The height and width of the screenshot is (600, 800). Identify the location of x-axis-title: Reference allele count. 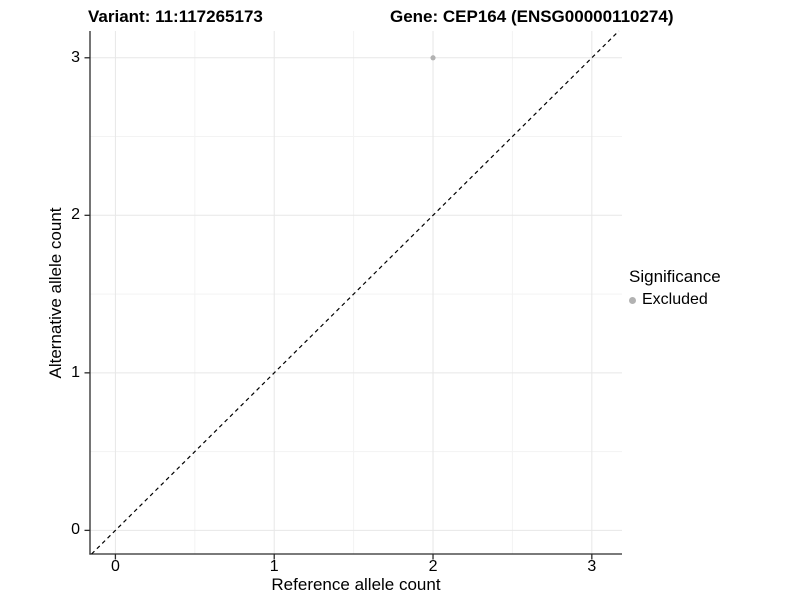
(356, 584).